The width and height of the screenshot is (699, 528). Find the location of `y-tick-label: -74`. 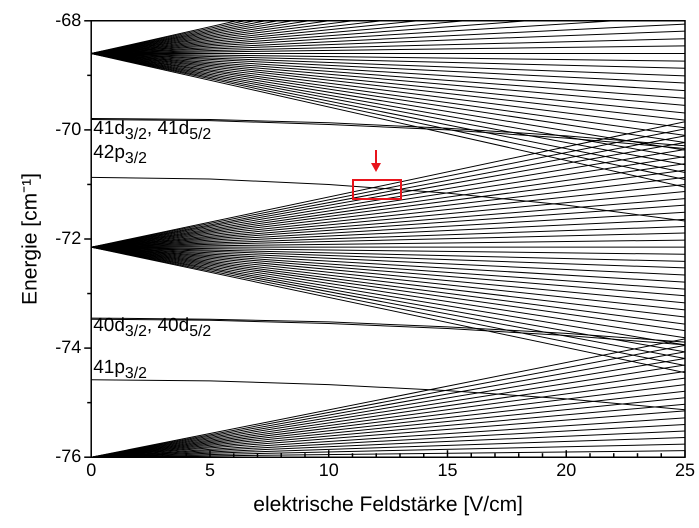

y-tick-label: -74 is located at coordinates (68, 347).